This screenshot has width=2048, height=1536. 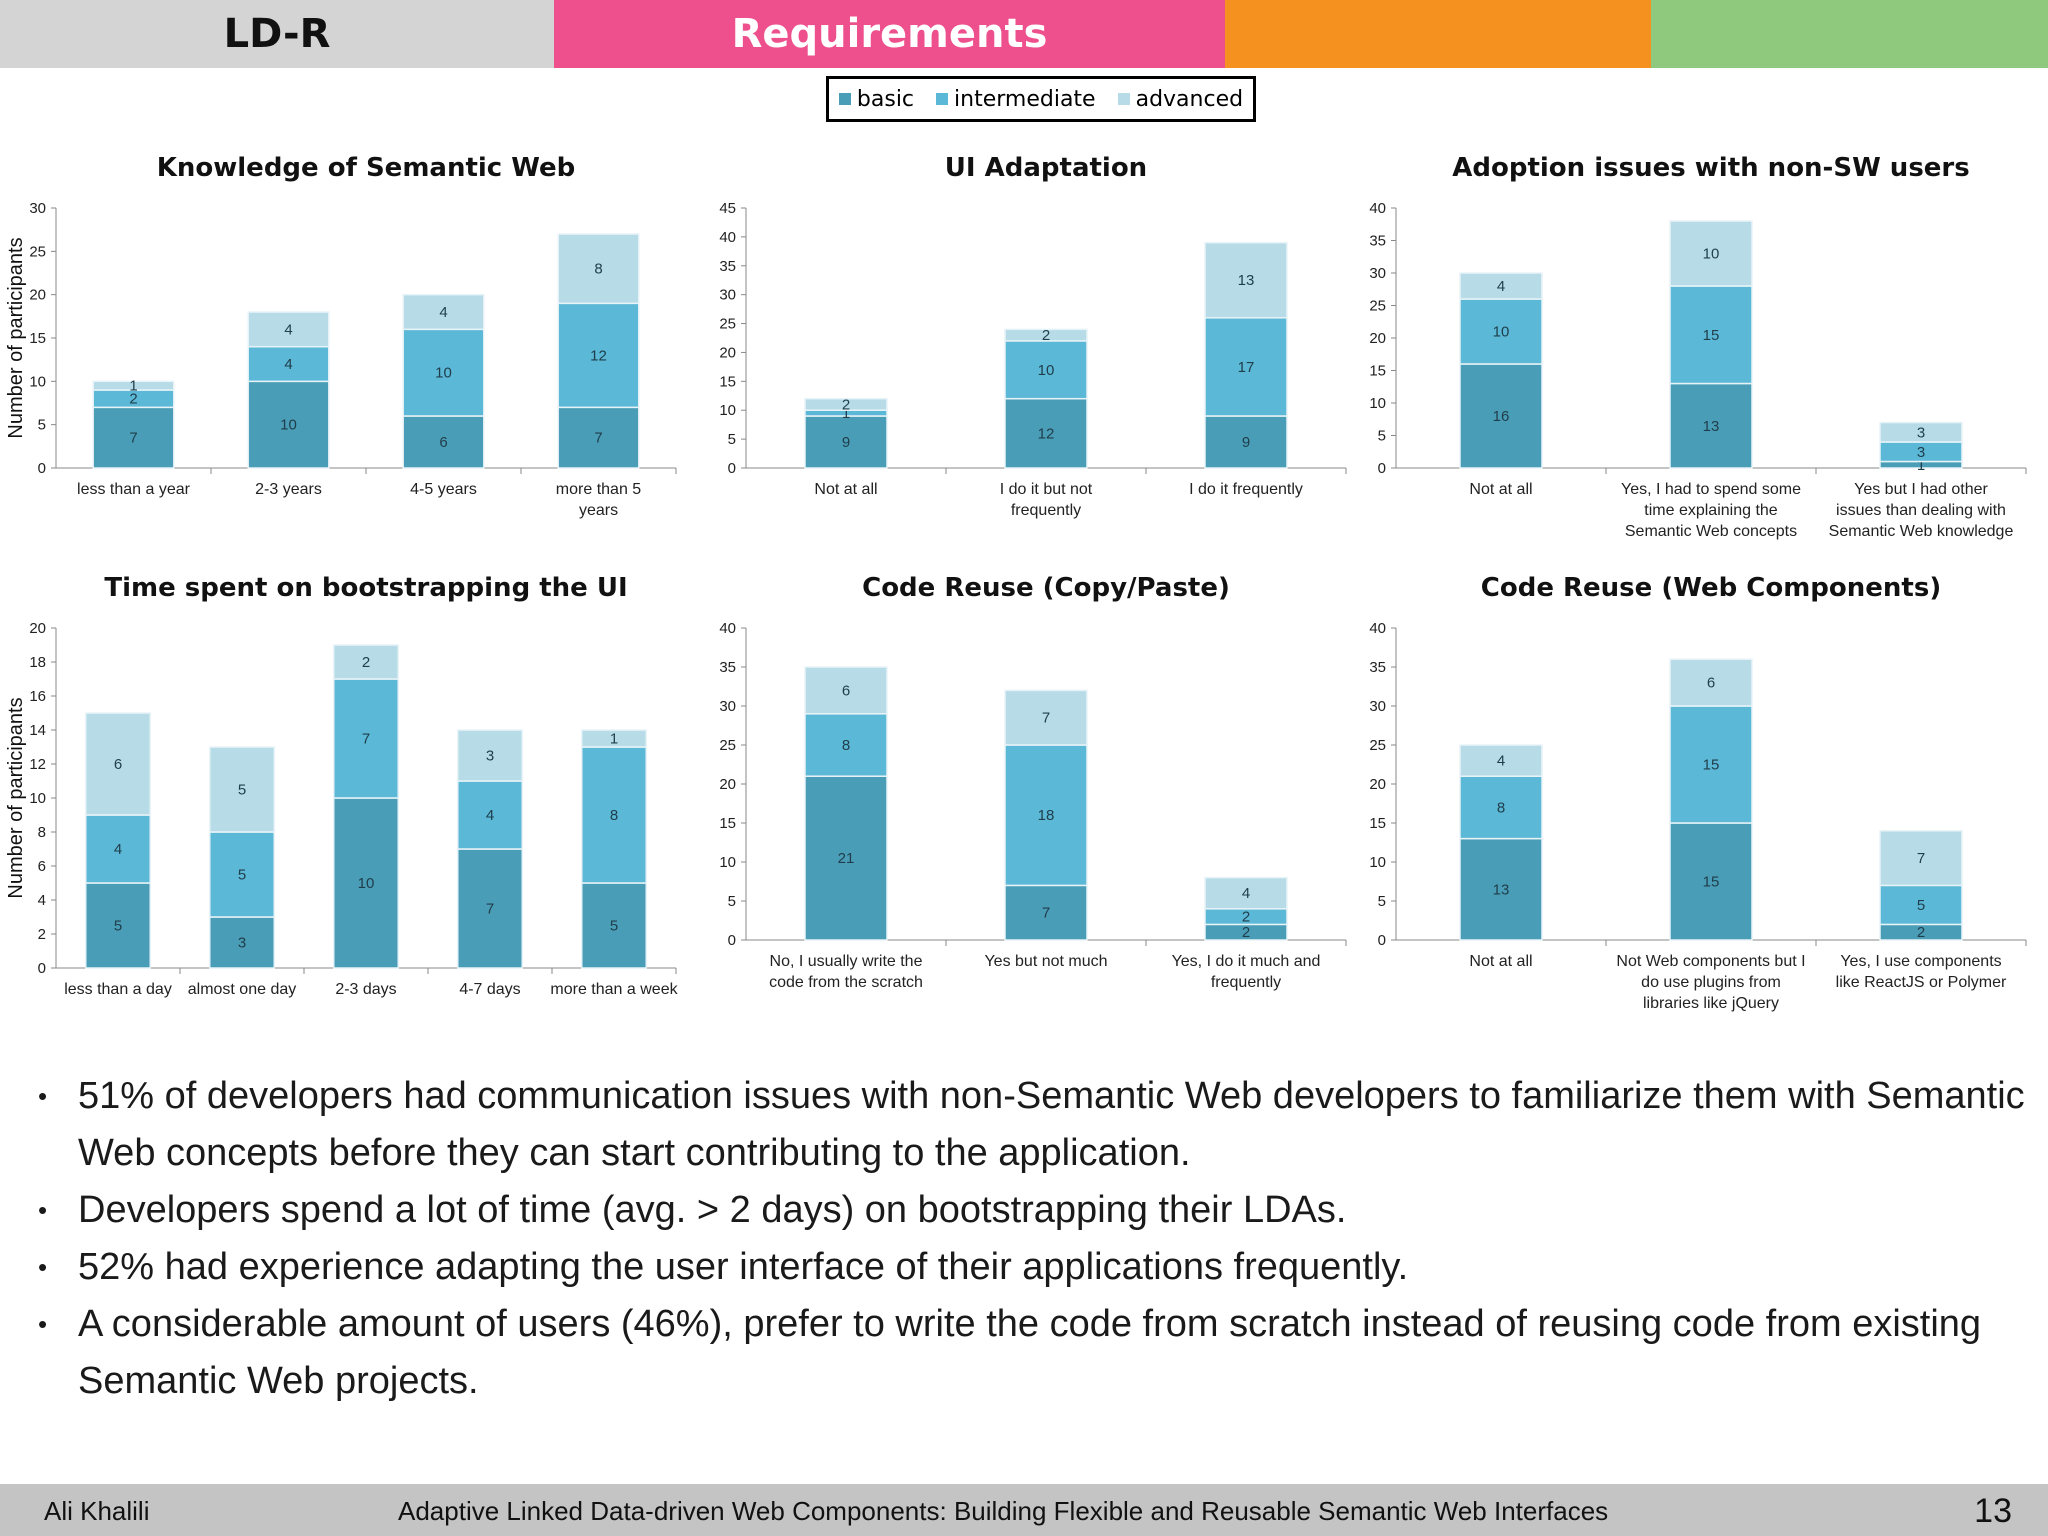 I want to click on x-tick-label: Yes but not much, so click(x=1045, y=961).